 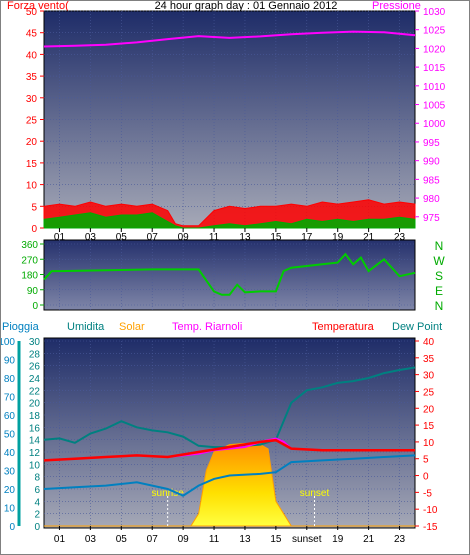 I want to click on direction-line, so click(x=229, y=274).